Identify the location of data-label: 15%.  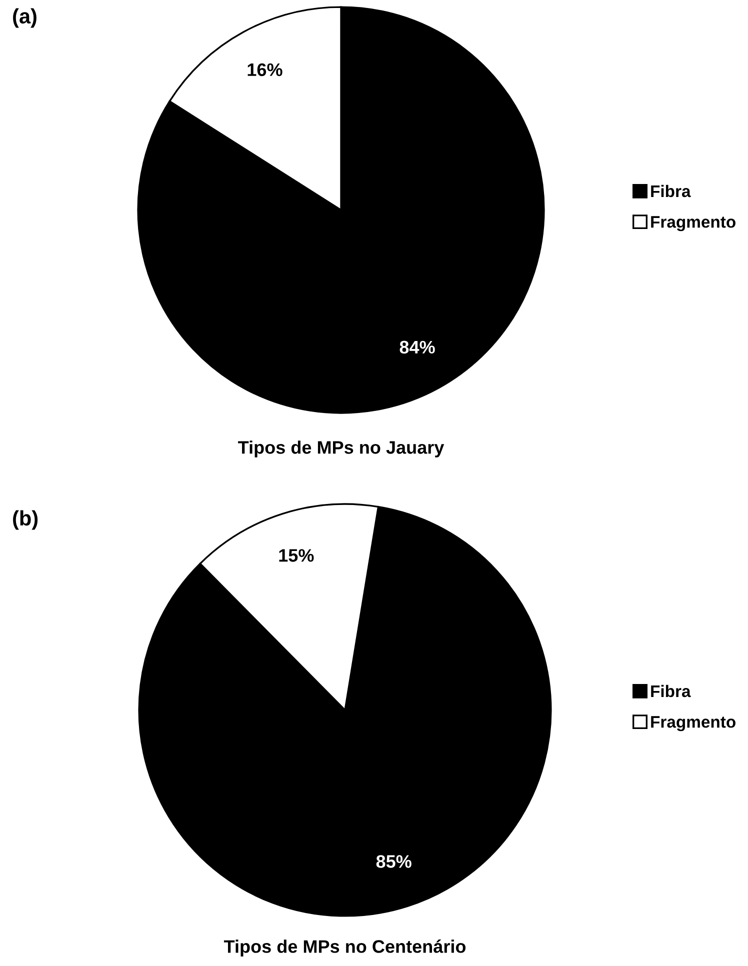
(296, 555).